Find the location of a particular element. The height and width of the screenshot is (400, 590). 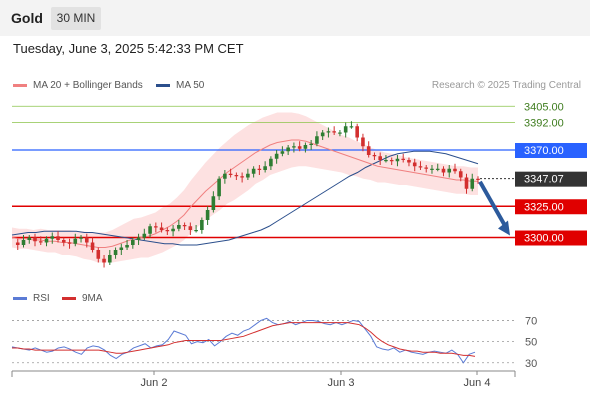

level-tag-3300.00 is located at coordinates (551, 238).